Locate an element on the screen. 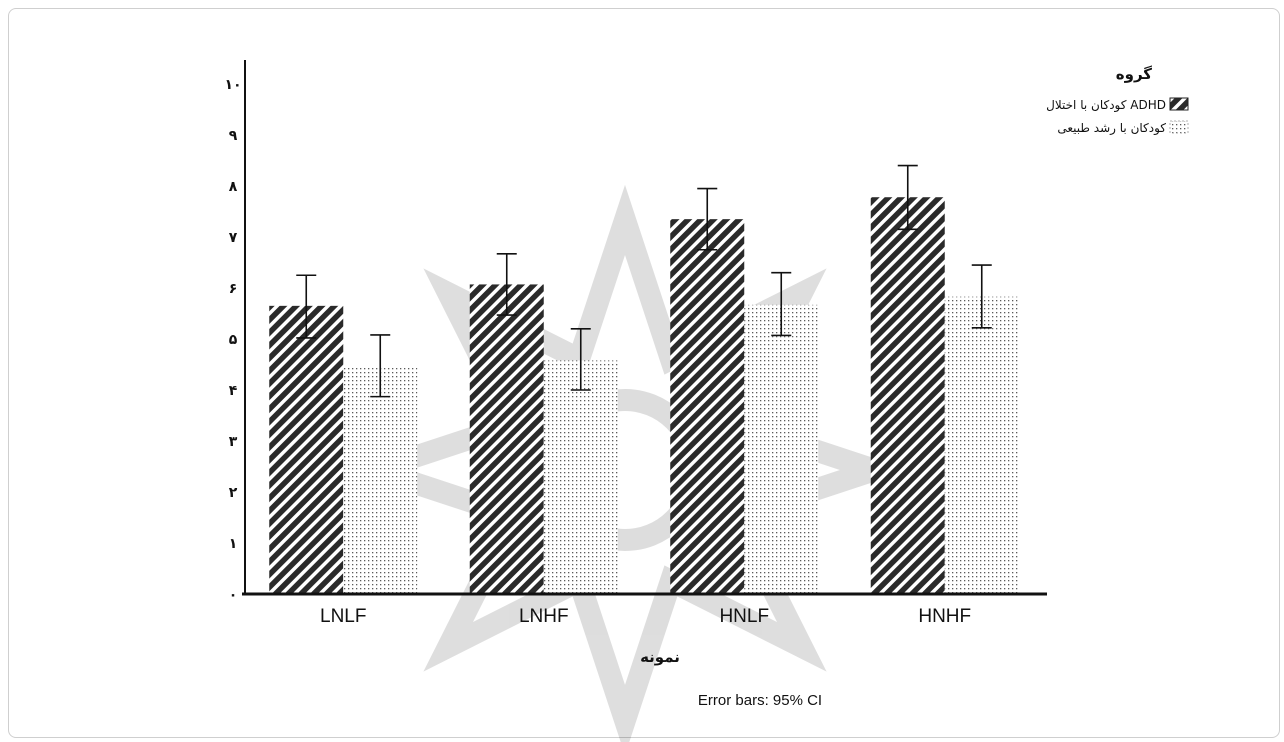  y-tick-label-3: ۳ is located at coordinates (233, 442).